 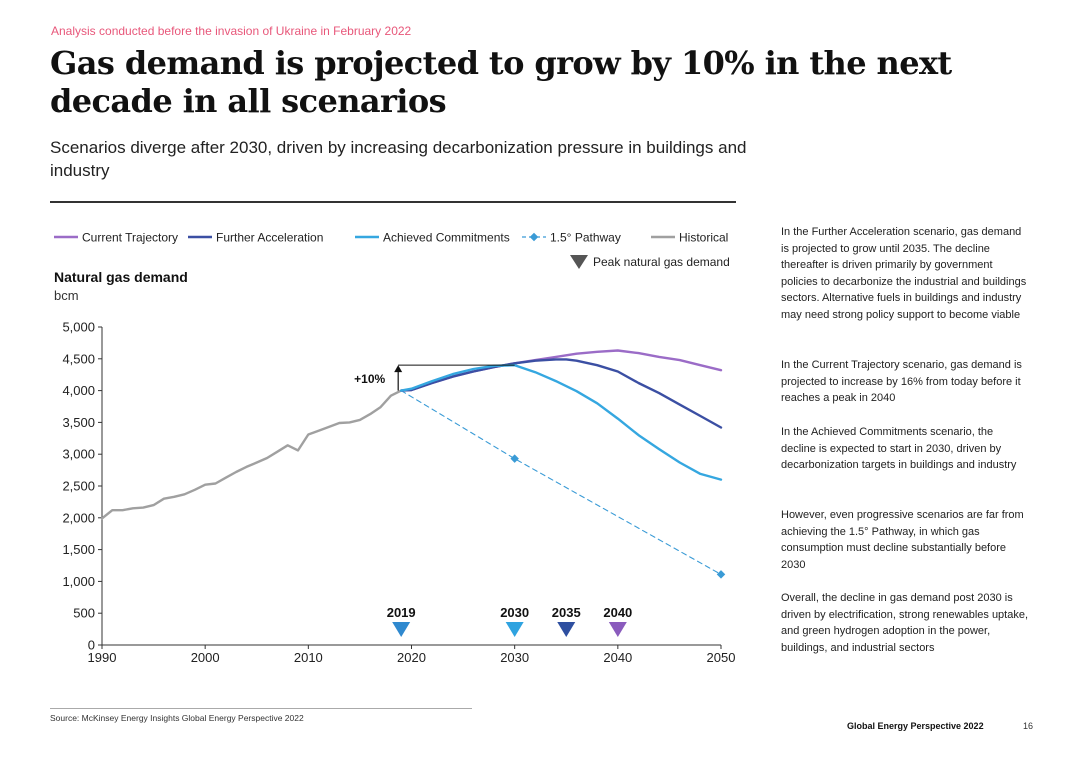 What do you see at coordinates (66, 295) in the screenshot?
I see `y-axis-unit: bcm` at bounding box center [66, 295].